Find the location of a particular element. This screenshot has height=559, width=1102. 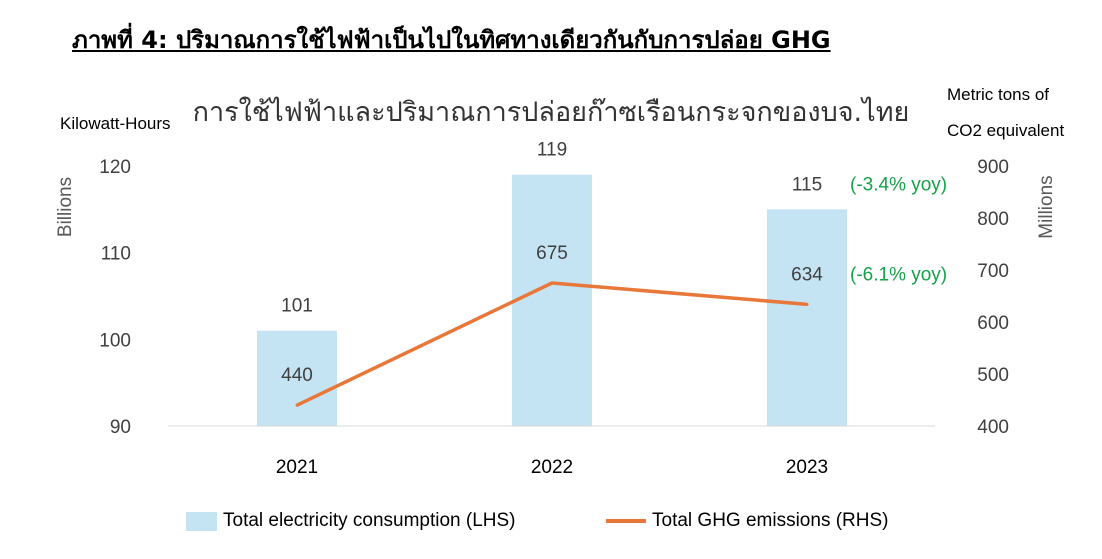

right-axis-scale-label: Millions is located at coordinates (1046, 206).